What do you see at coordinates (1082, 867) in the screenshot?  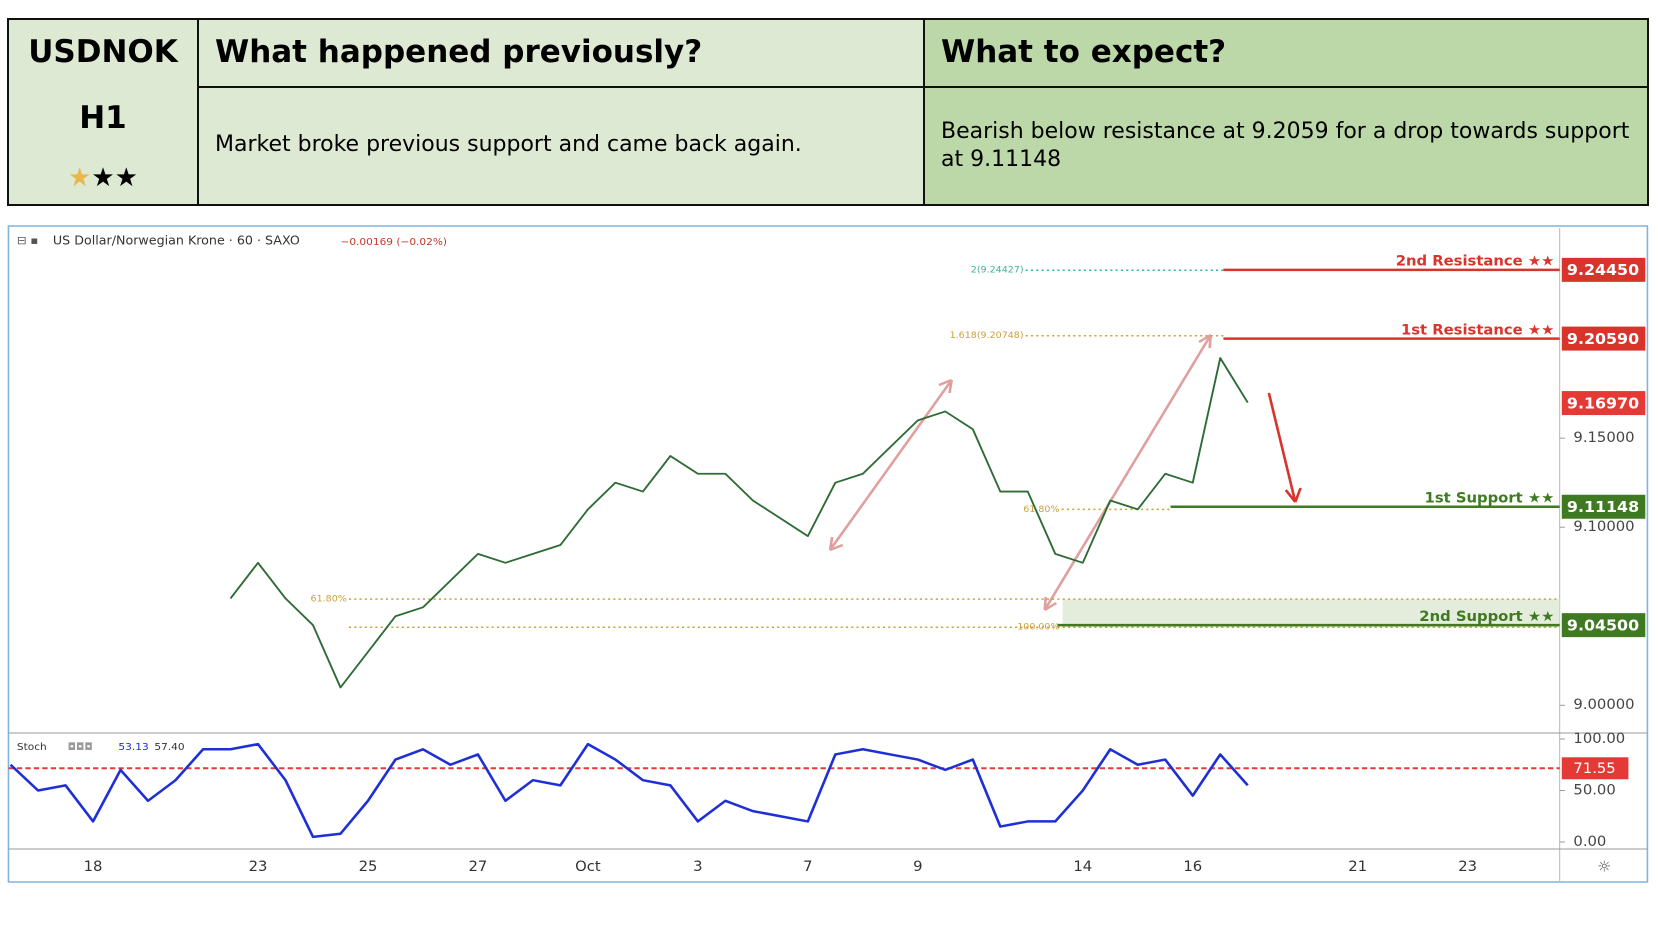 I see `x-tick-label: 14` at bounding box center [1082, 867].